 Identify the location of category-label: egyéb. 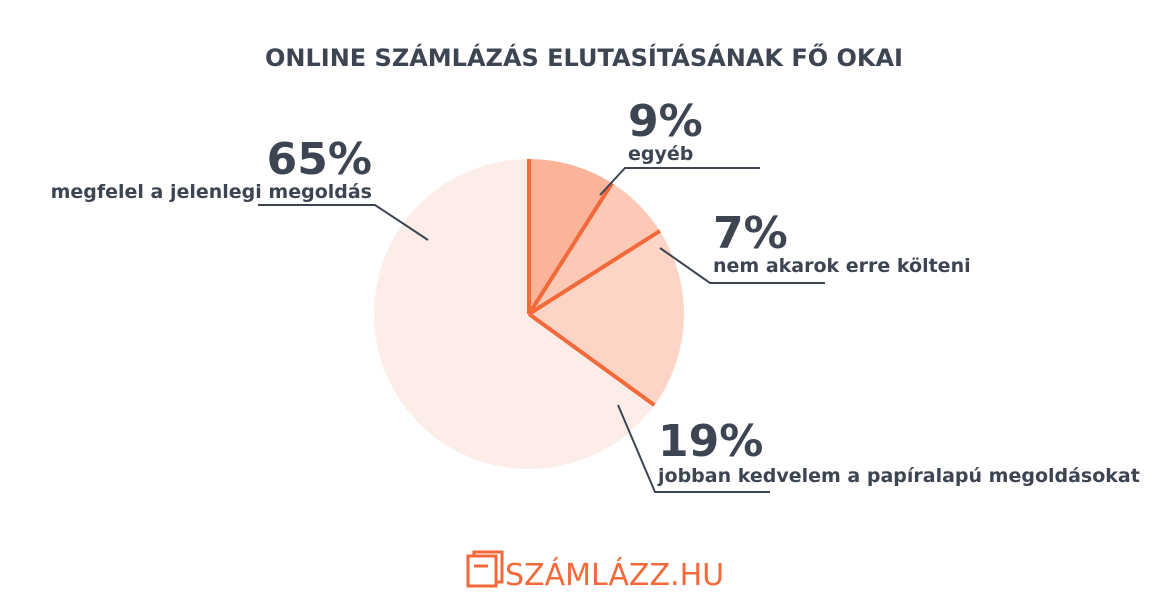
(660, 154).